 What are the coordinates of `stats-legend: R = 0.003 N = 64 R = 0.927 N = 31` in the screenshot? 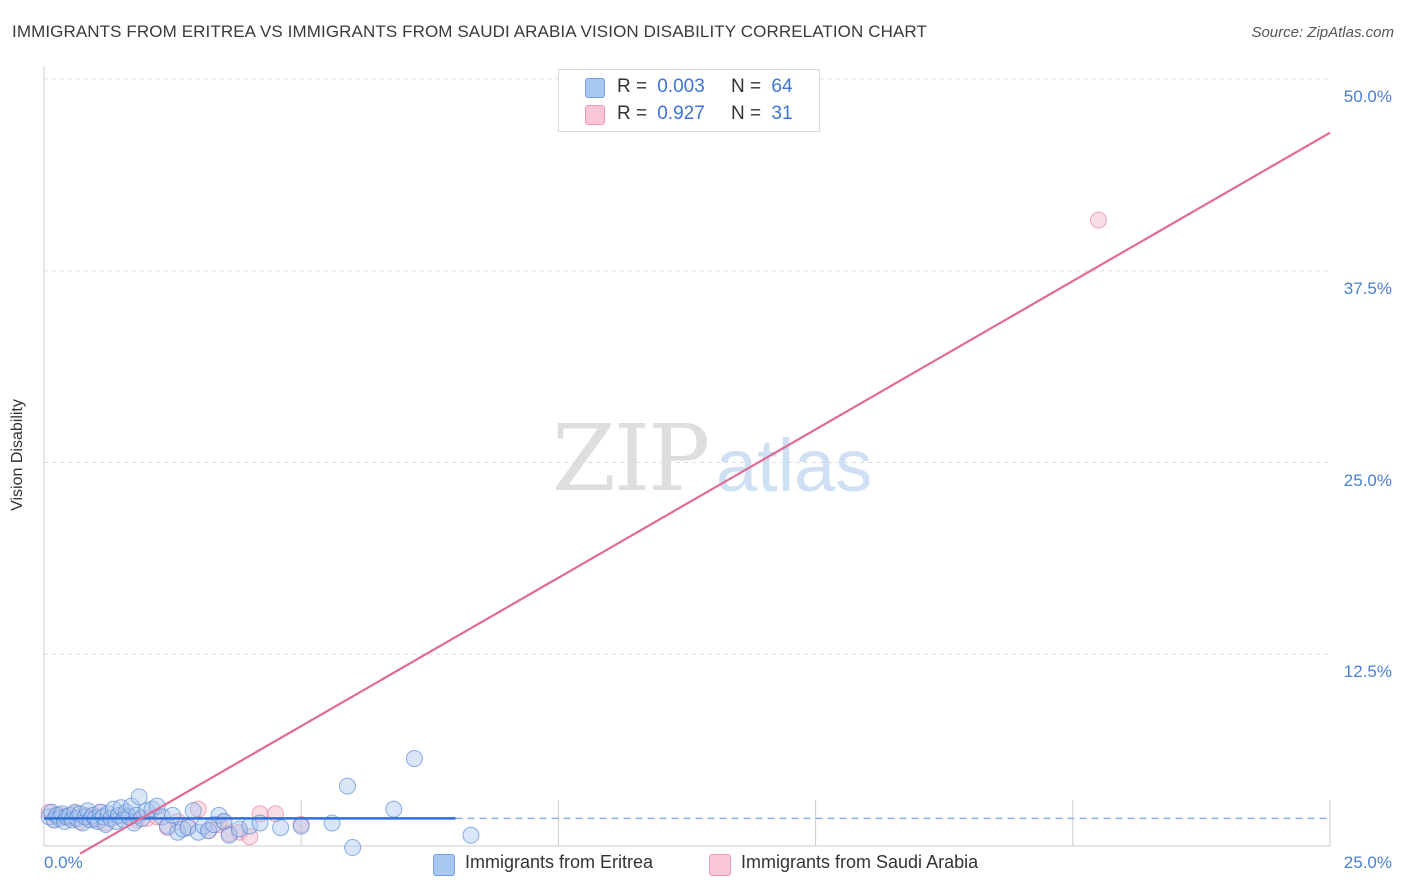 It's located at (689, 100).